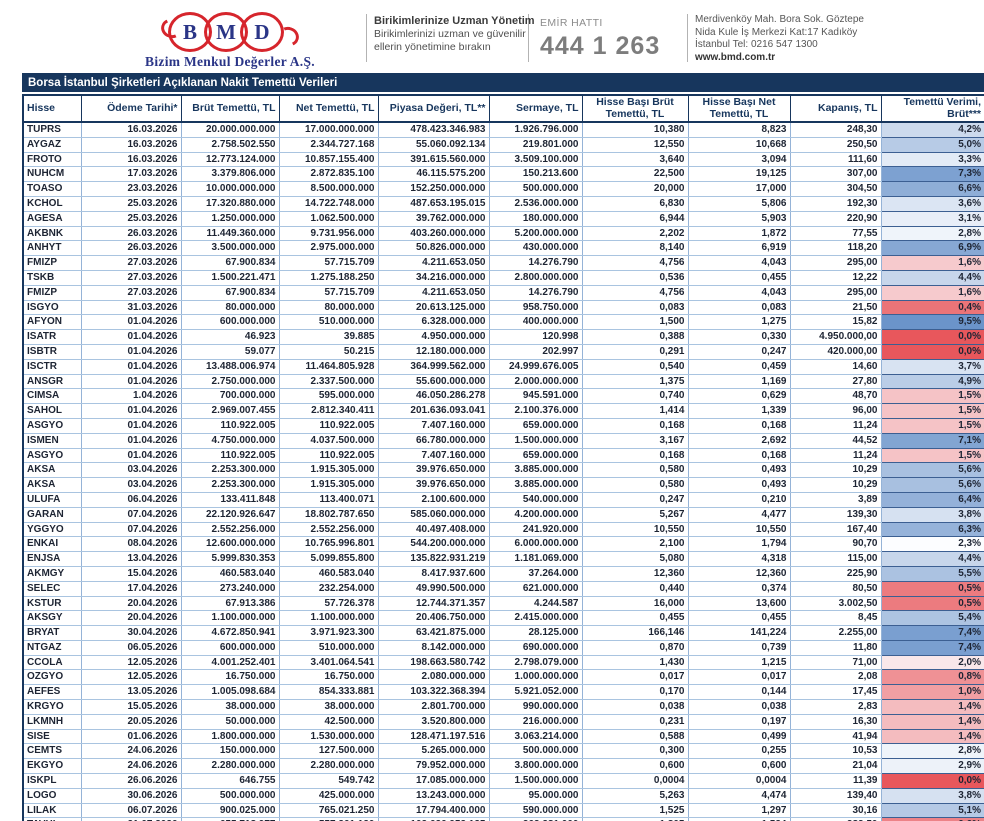 The width and height of the screenshot is (984, 821). Describe the element at coordinates (329, 515) in the screenshot. I see `cell-net-temettu: 18.802.787.650` at that location.